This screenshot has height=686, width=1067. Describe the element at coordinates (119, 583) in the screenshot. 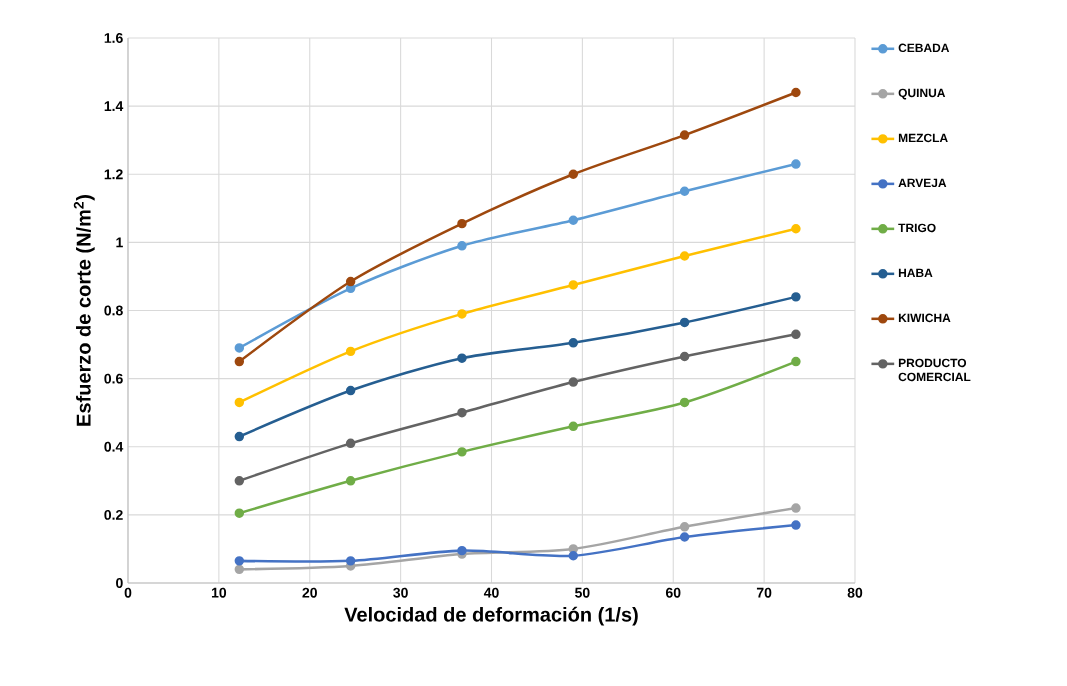

I see `y-tick-label: 0` at that location.